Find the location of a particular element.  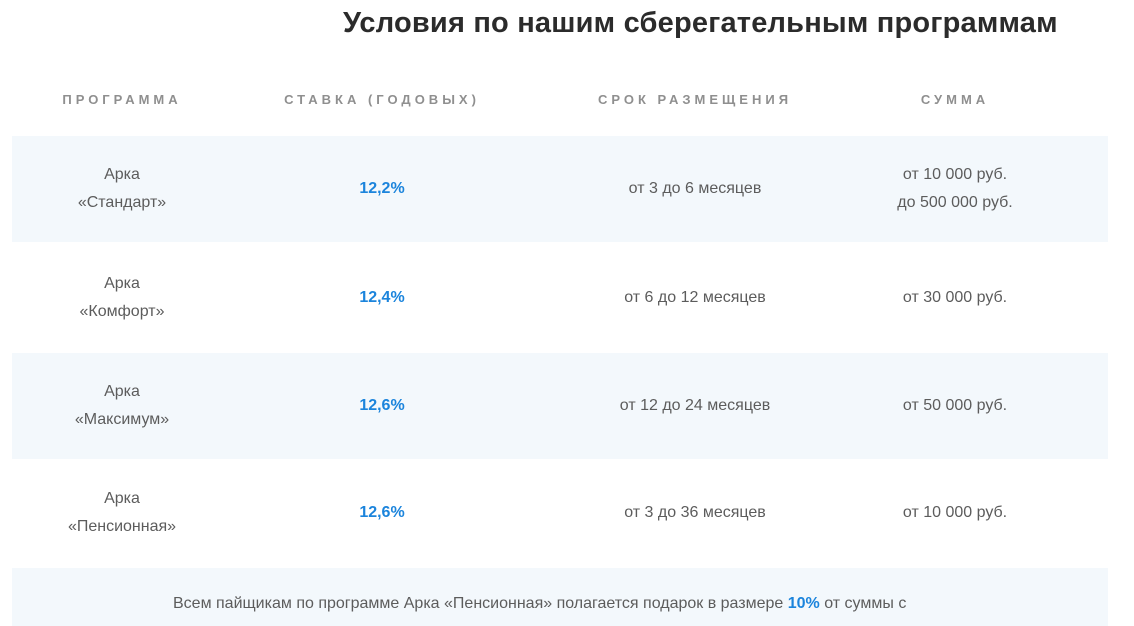

program-cell: Арка «Комфорт» is located at coordinates (122, 298).